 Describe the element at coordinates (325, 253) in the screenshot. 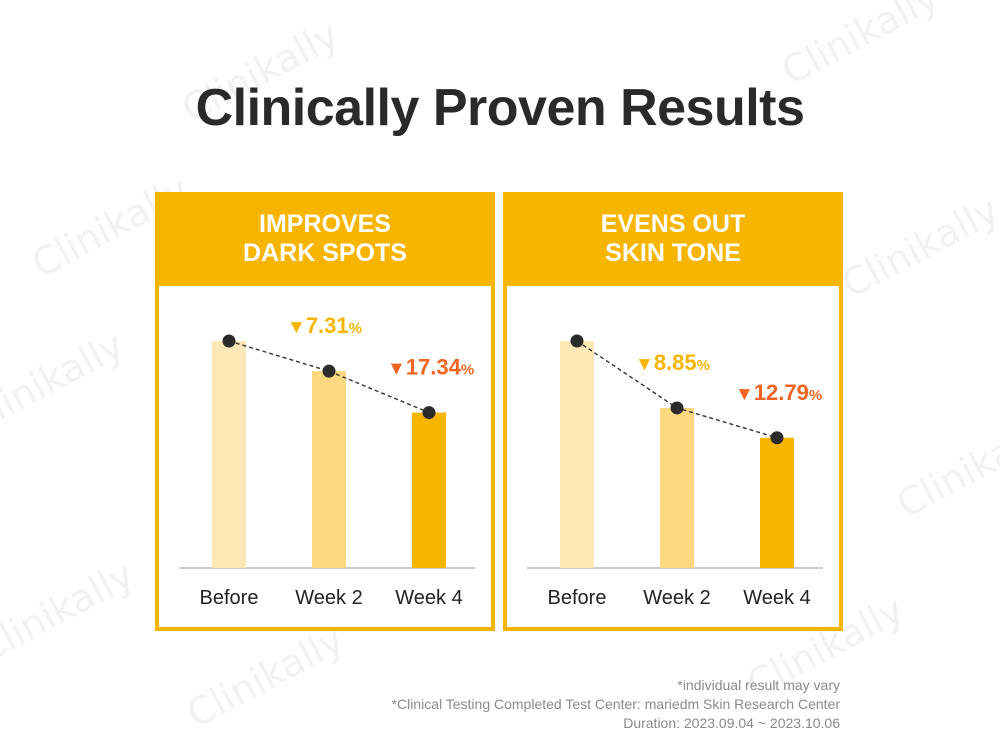

I see `panel-title-line: DARK SPOTS` at that location.